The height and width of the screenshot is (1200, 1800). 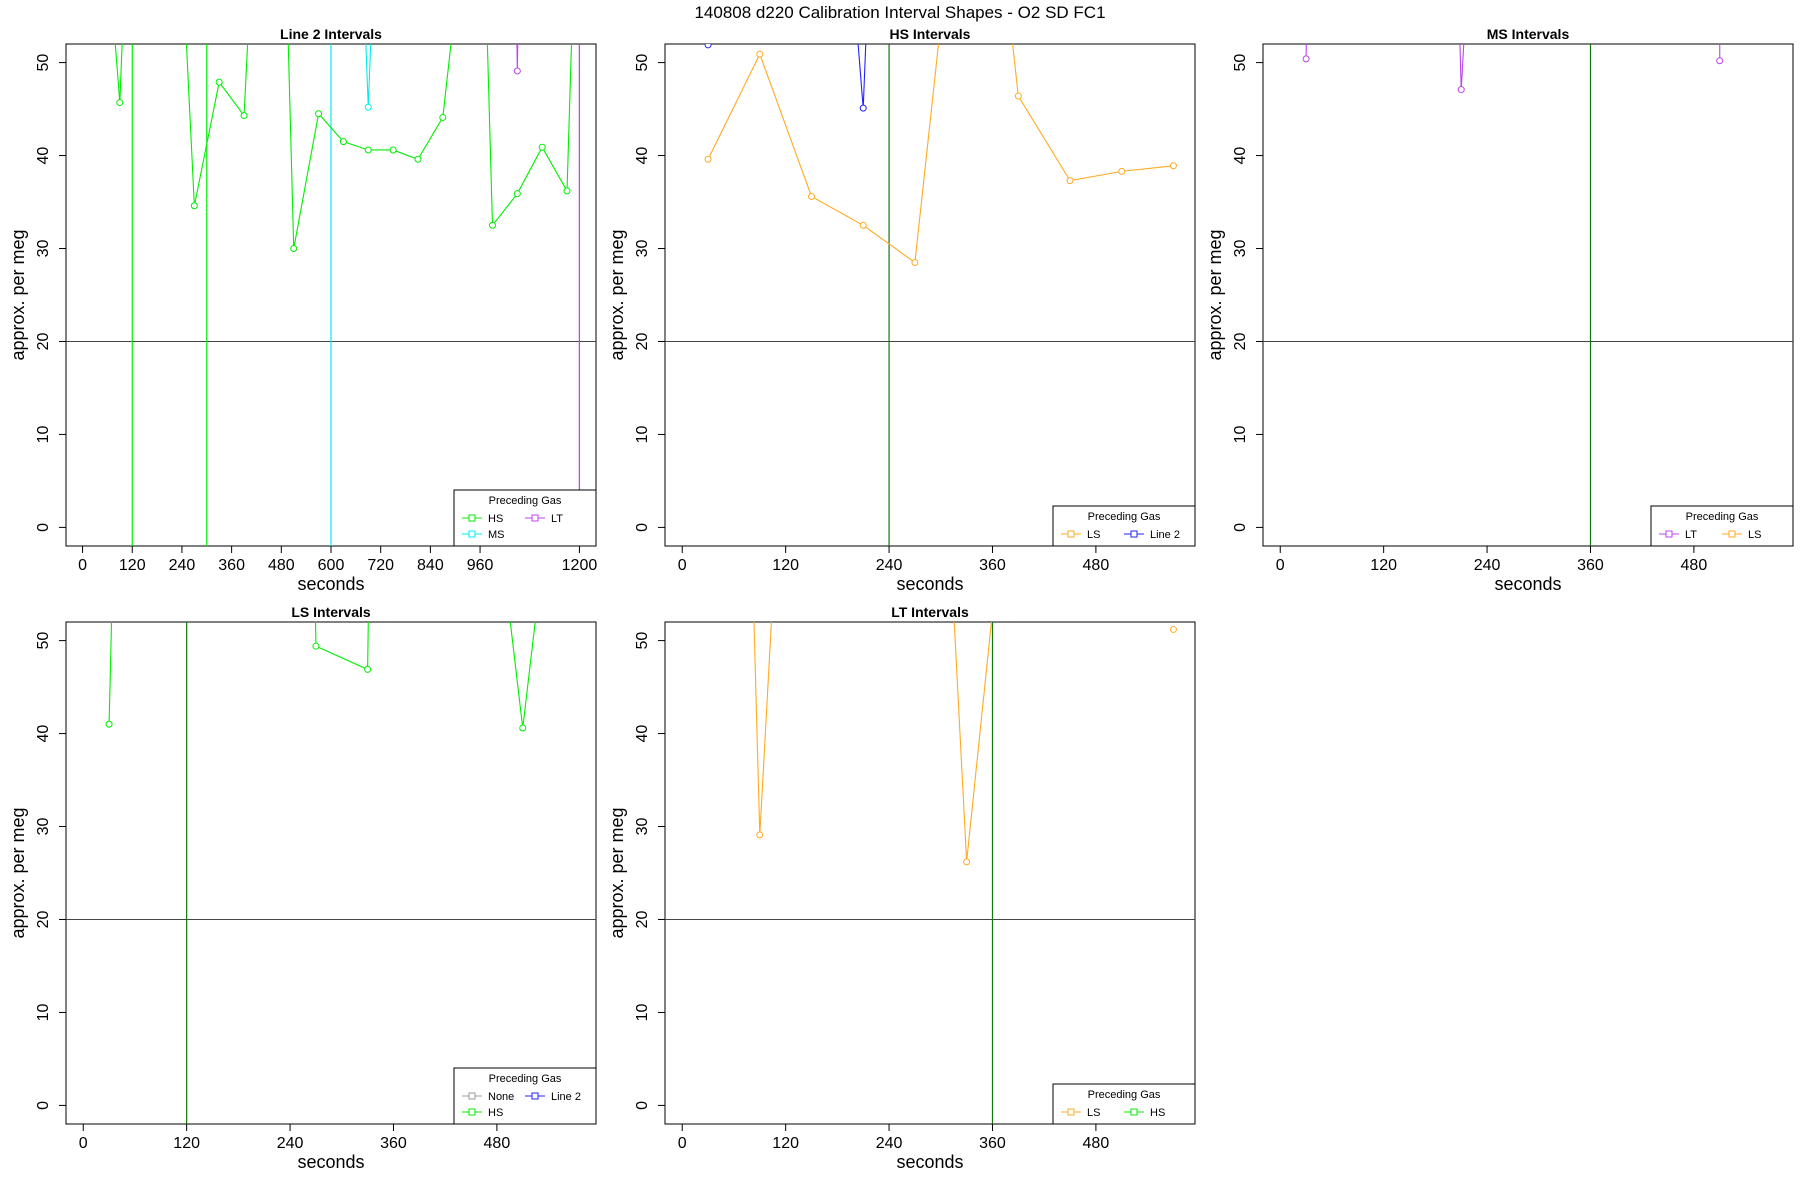 I want to click on series-ls, so click(x=965, y=744).